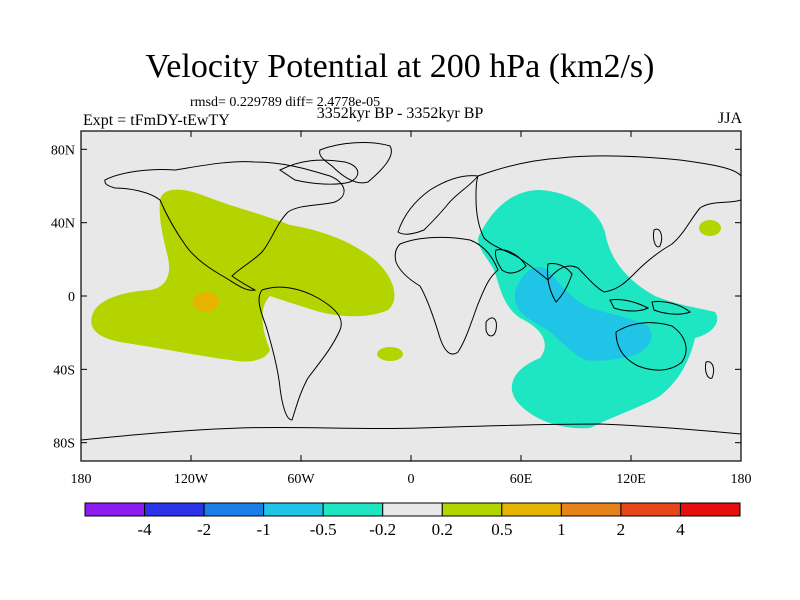 The height and width of the screenshot is (600, 800). I want to click on longitude-label: 60W, so click(301, 479).